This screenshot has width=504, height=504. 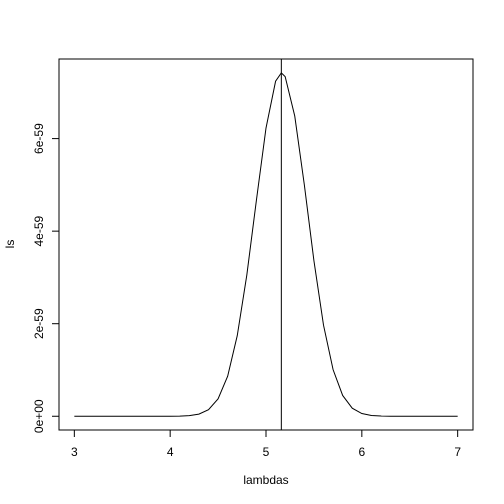 I want to click on x-tick-label: 6, so click(x=361, y=452).